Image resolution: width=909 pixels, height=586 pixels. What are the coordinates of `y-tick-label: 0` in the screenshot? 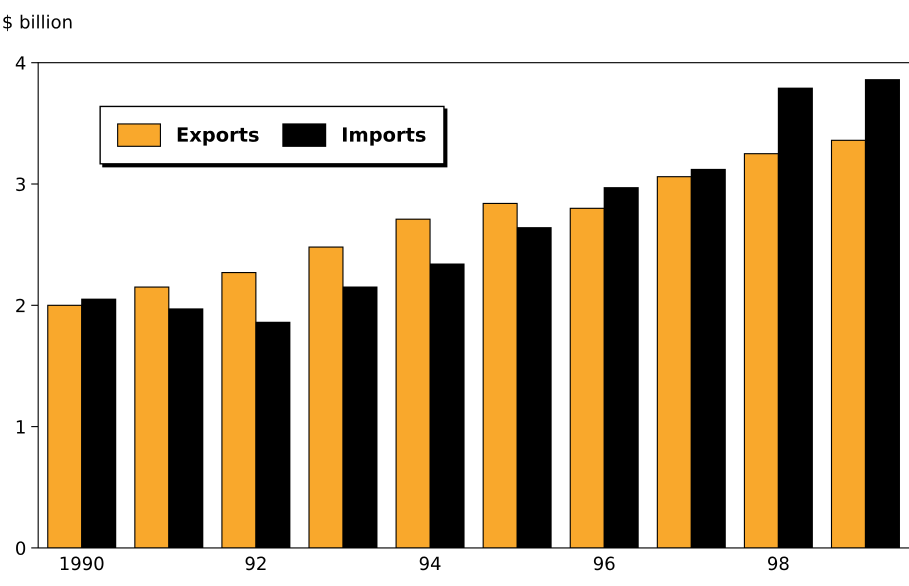 It's located at (21, 548).